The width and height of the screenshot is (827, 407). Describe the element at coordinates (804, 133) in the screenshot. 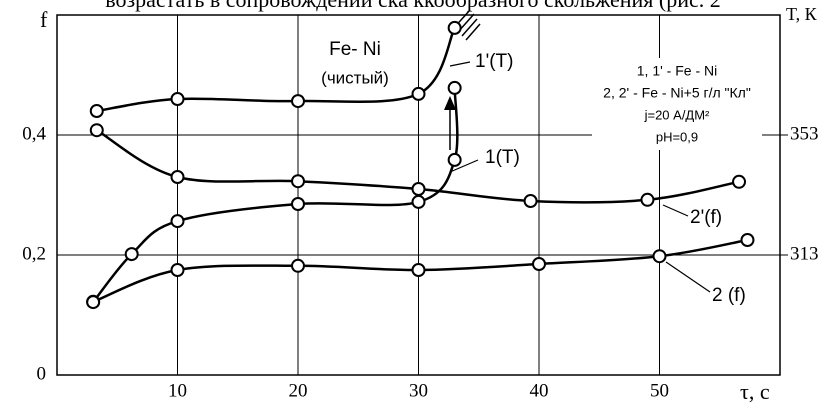

I see `y2-tick-label: 353` at that location.